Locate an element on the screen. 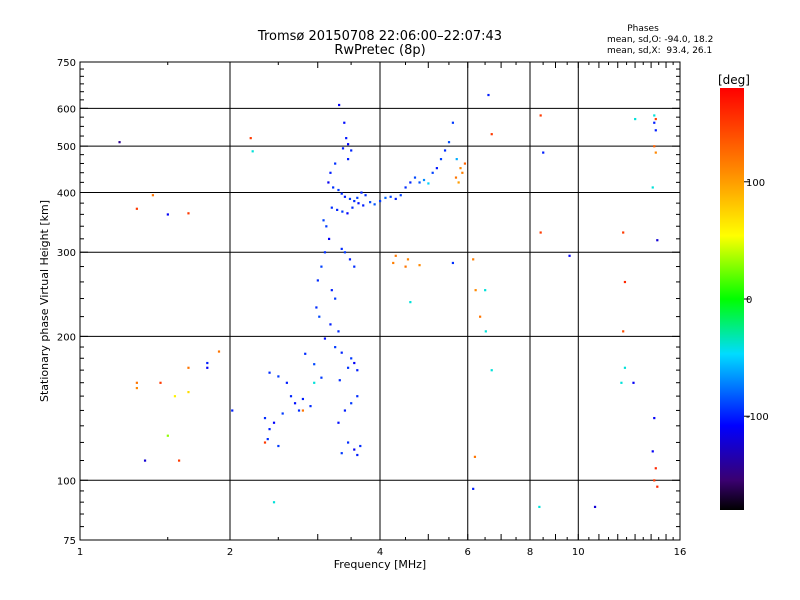  colorbar is located at coordinates (732, 299).